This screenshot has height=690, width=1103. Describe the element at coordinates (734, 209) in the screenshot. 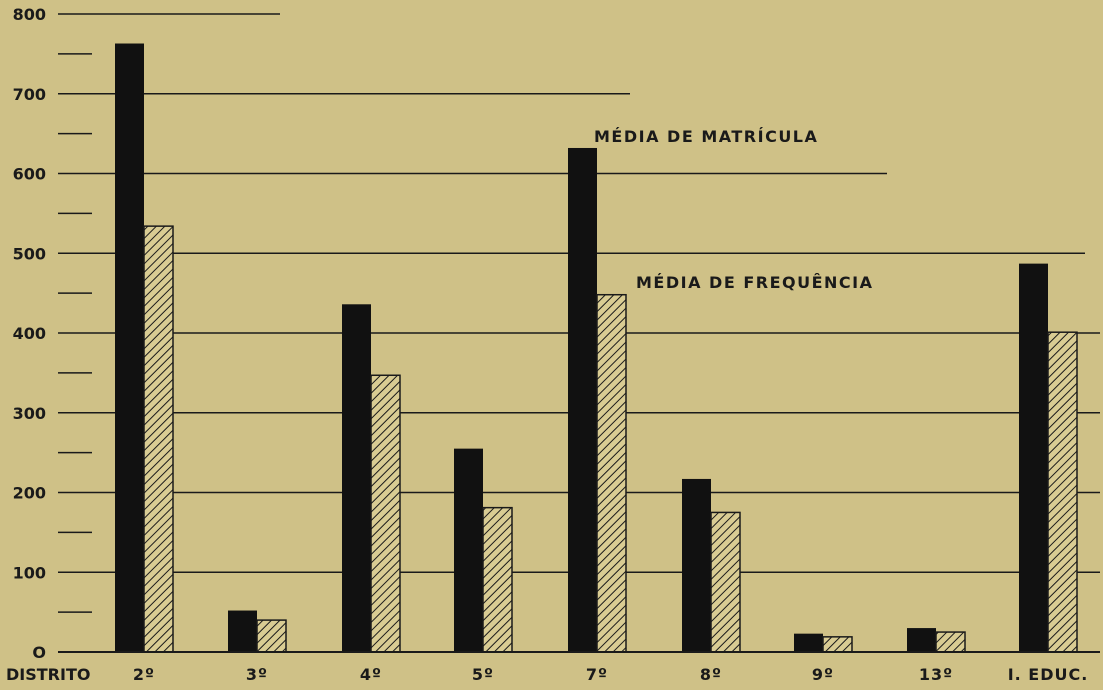

I see `legend: MÉDIA DE MATRÍCULA MÉDIA DE FREQUÊNCIA` at that location.